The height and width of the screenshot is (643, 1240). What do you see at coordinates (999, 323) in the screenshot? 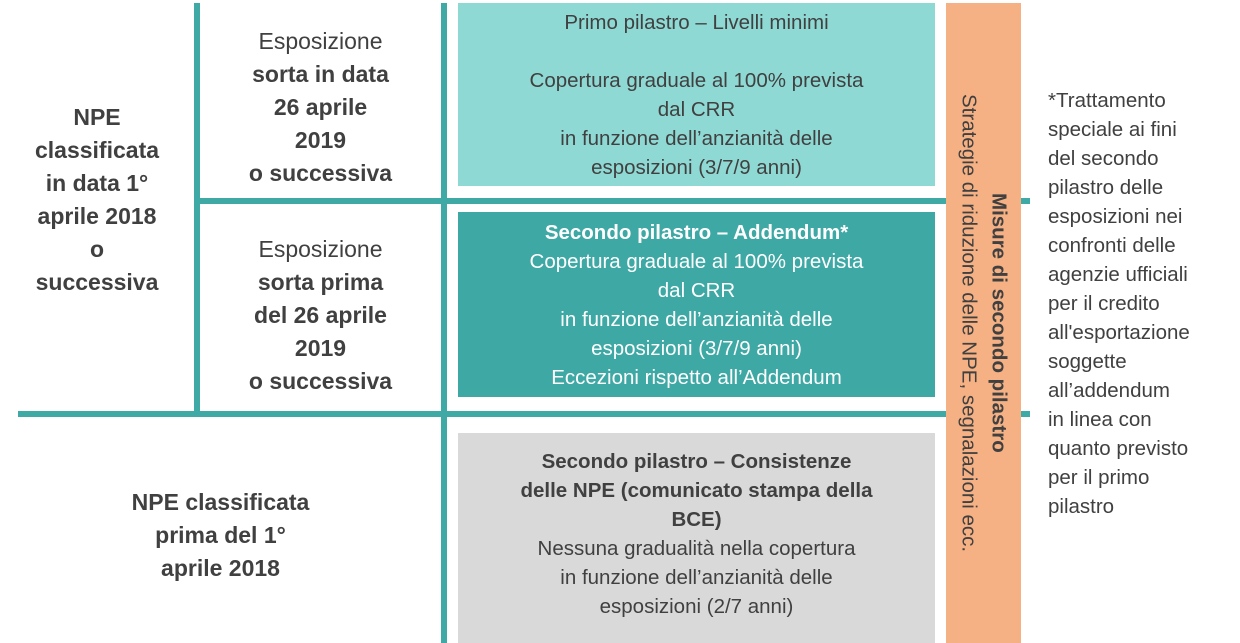
I see `misure-title: Misure di secondo pilastro` at bounding box center [999, 323].